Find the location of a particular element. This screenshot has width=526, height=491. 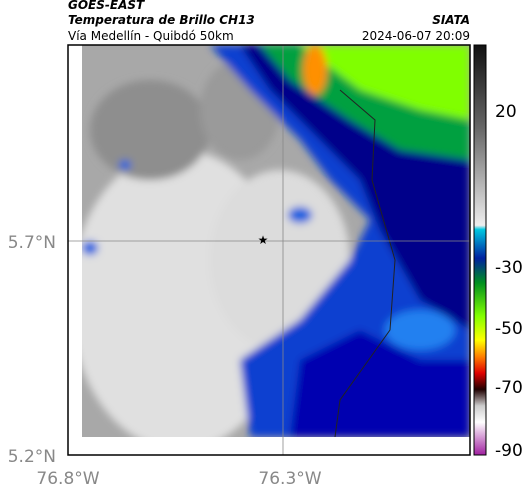

title: GOES-EAST is located at coordinates (106, 6).